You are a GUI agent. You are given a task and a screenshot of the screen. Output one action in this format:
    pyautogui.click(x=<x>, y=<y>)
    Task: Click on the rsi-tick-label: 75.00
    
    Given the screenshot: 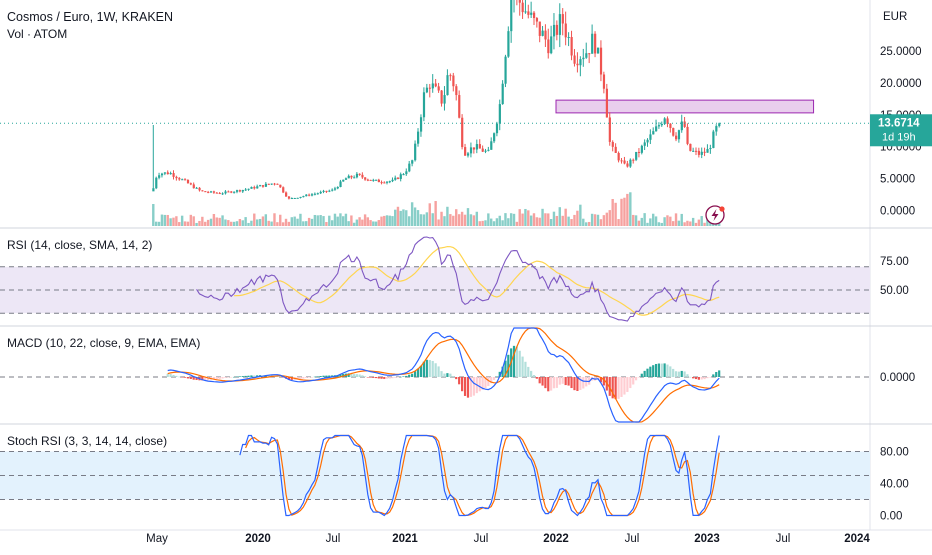 What is the action you would take?
    pyautogui.click(x=894, y=262)
    